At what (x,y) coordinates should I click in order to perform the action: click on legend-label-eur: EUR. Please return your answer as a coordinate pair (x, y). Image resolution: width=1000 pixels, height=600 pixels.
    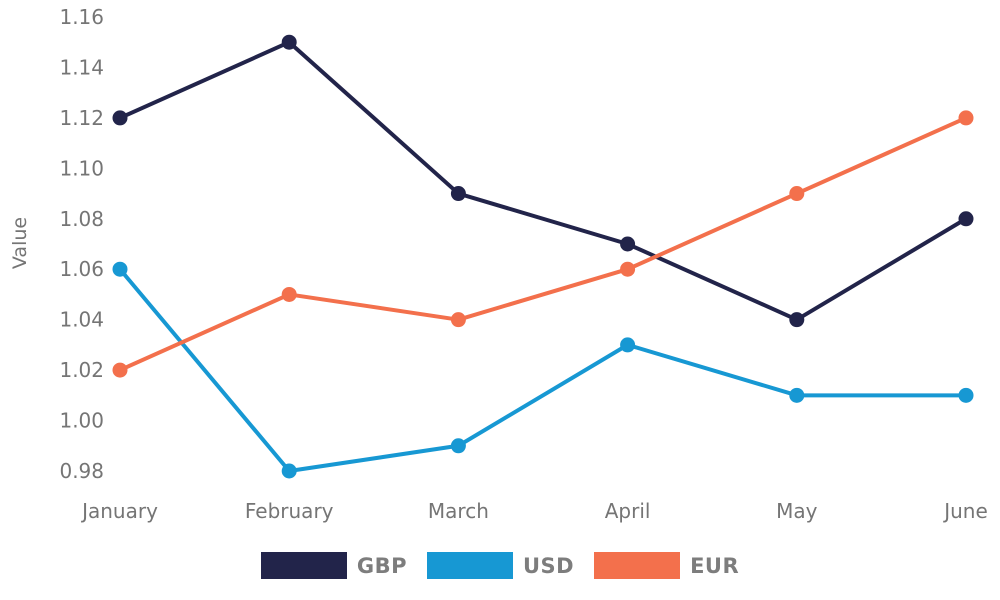
    Looking at the image, I should click on (715, 565).